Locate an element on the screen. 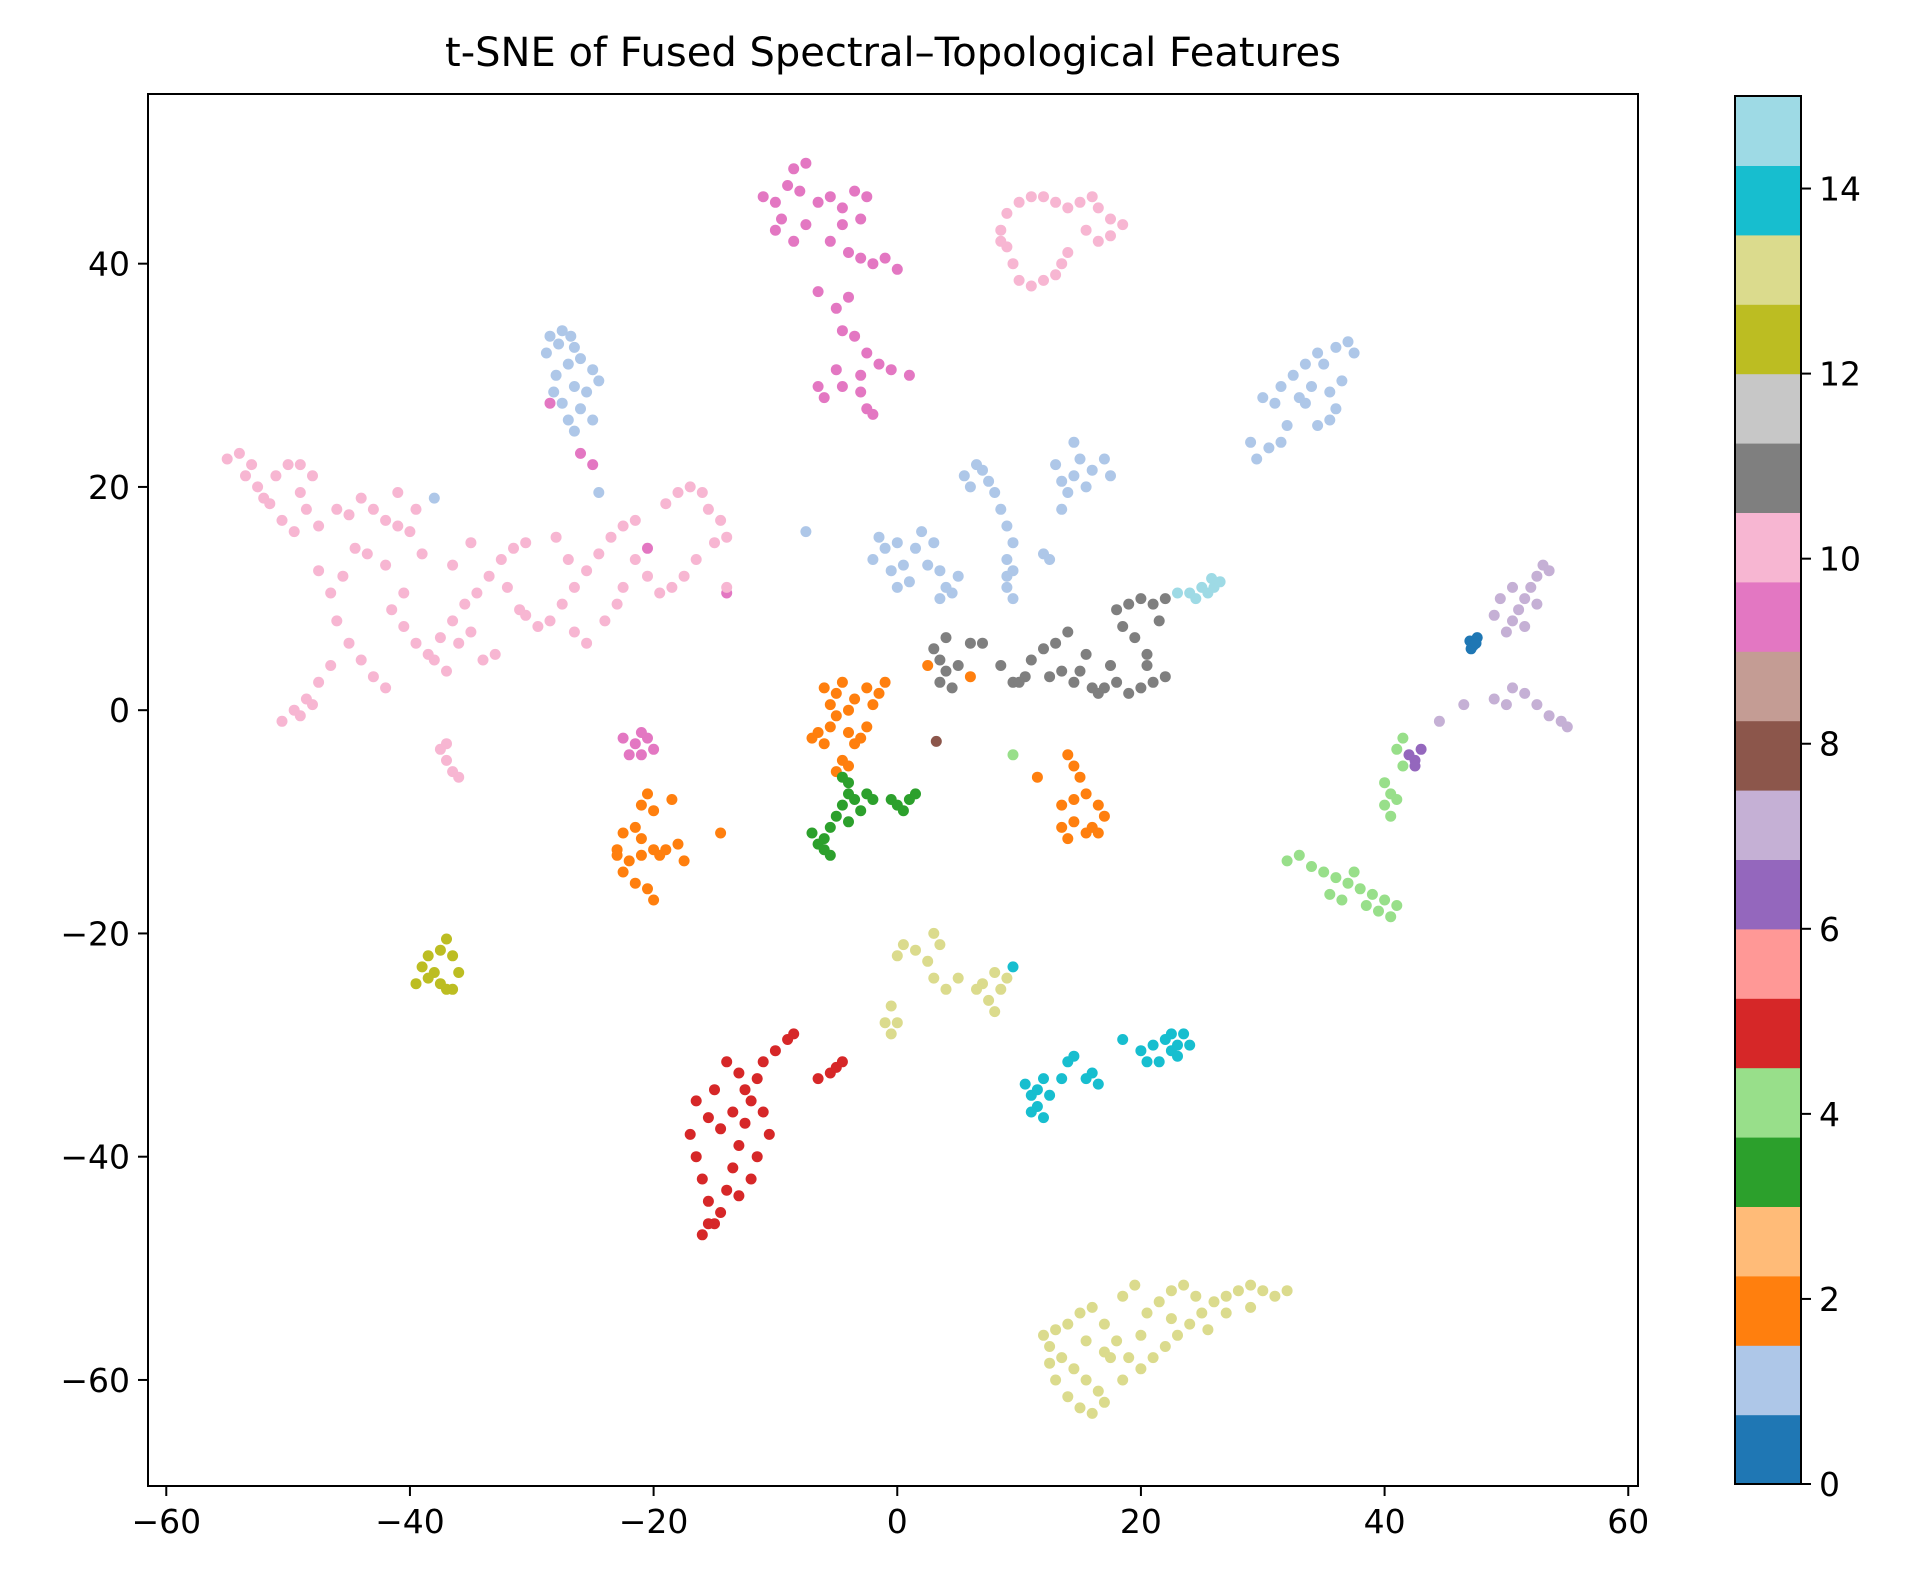 This screenshot has width=1909, height=1580. colorbar-tick-label: 2 is located at coordinates (1829, 1299).